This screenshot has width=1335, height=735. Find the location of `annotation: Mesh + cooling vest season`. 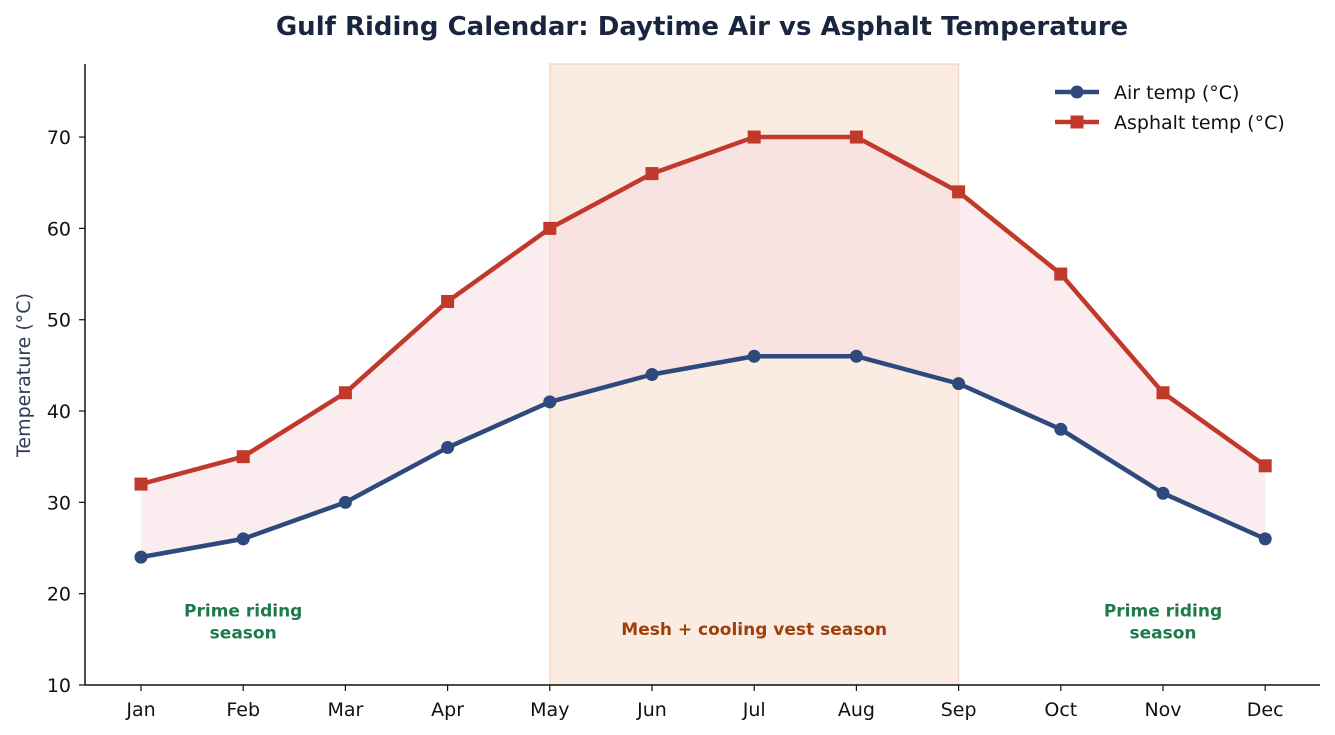

annotation: Mesh + cooling vest season is located at coordinates (754, 630).